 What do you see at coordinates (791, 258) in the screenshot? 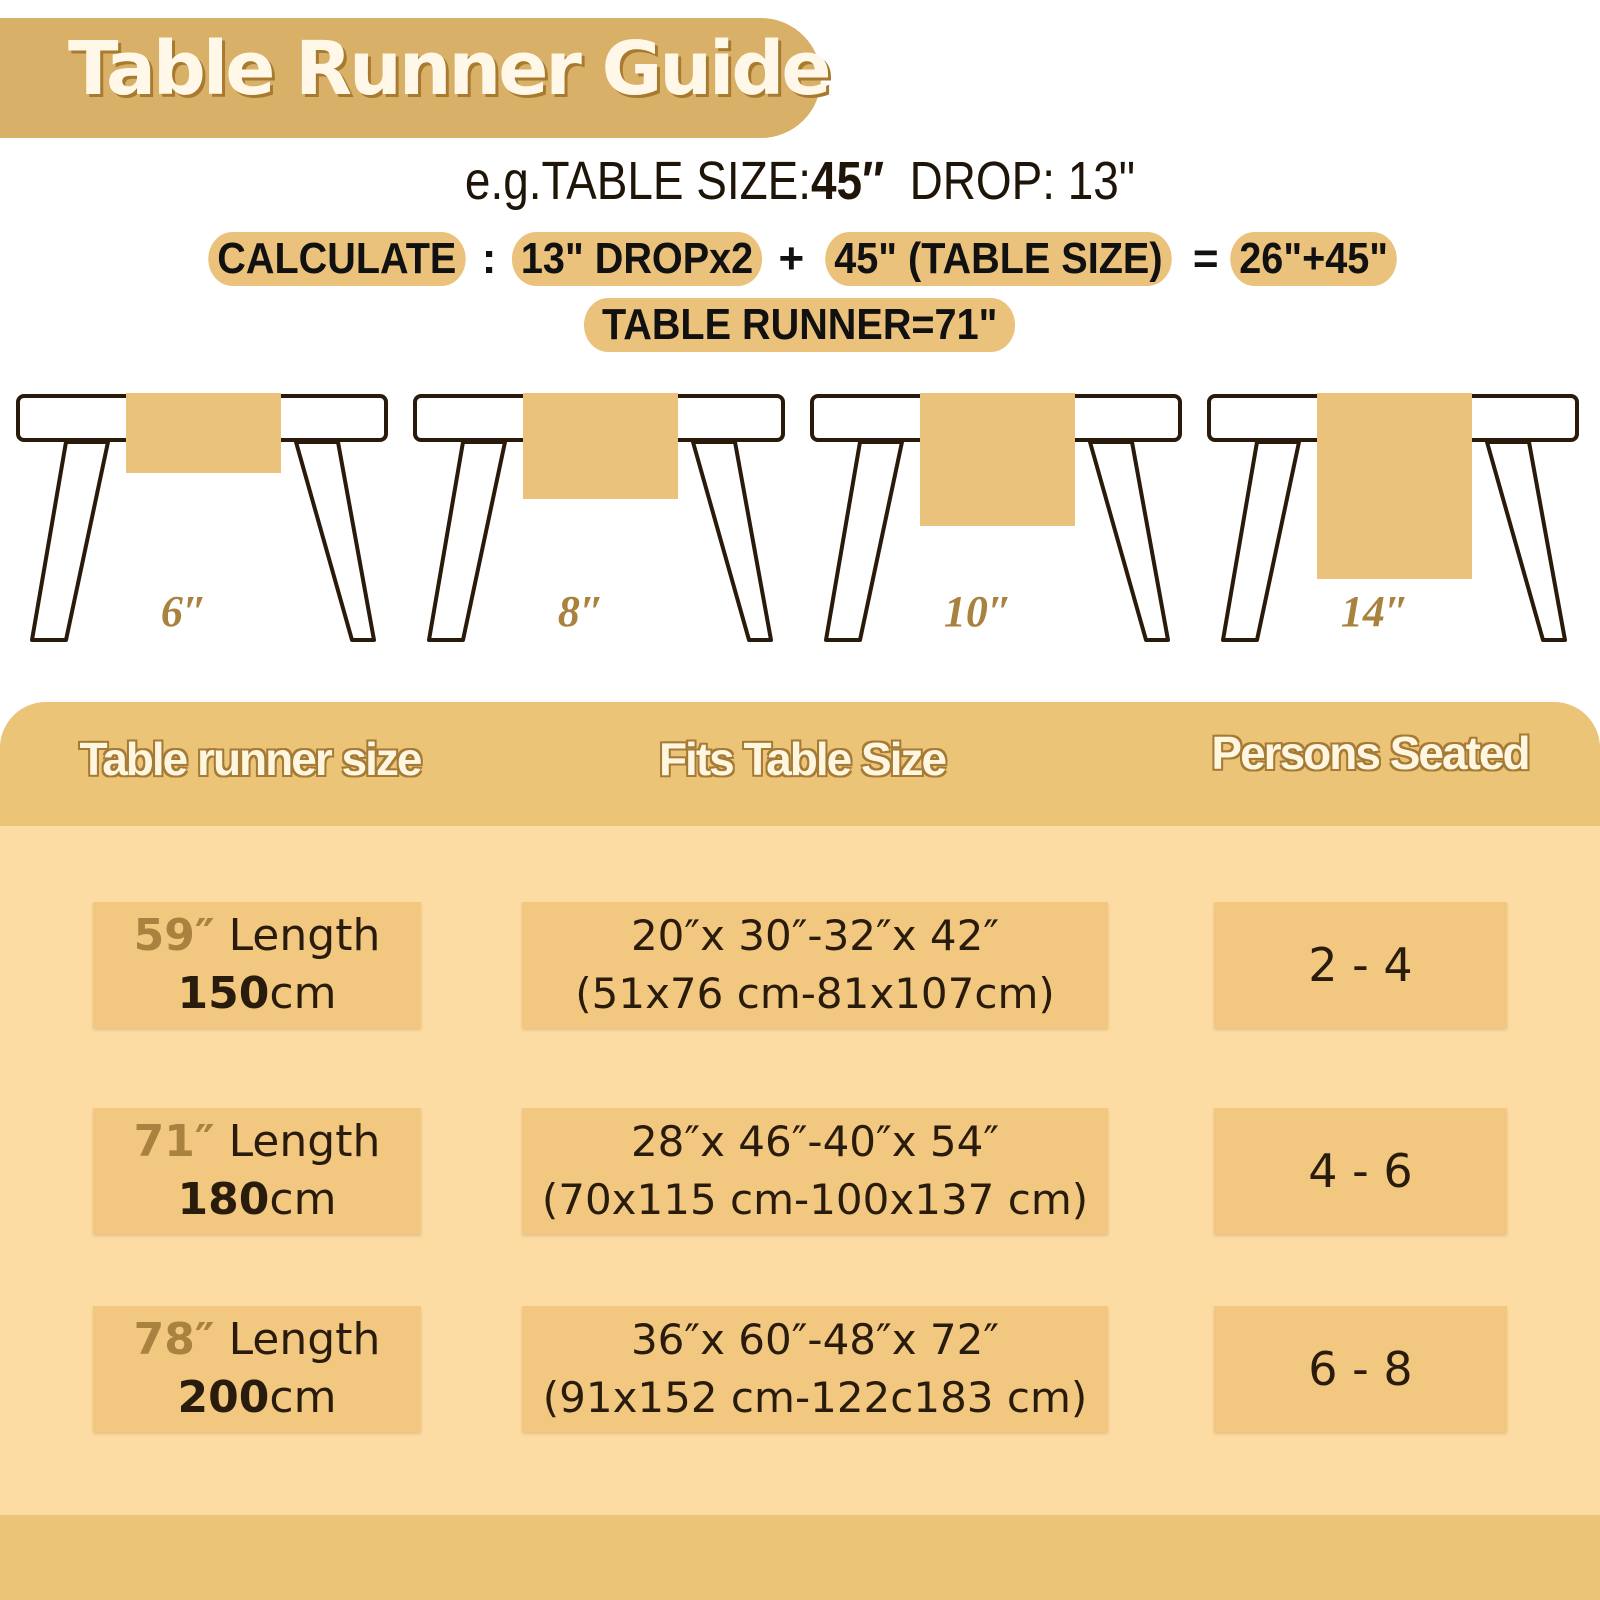
I see `calc-plus: +` at bounding box center [791, 258].